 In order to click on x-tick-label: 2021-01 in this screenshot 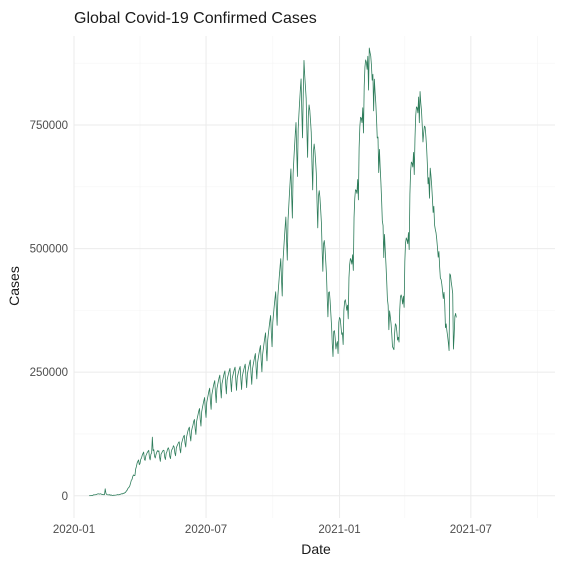, I will do `click(339, 530)`.